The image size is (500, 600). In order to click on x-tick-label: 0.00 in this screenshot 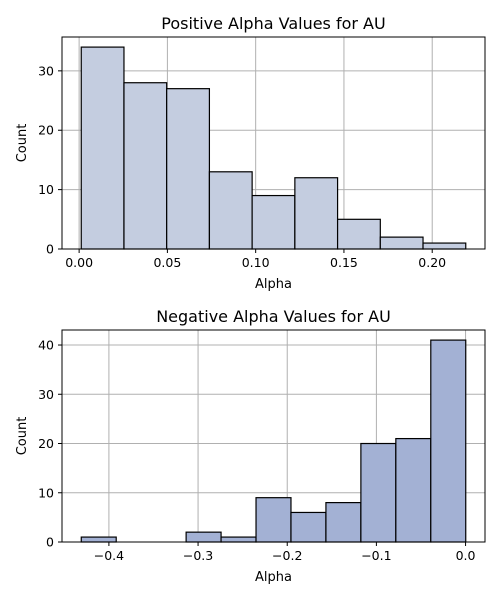, I will do `click(79, 262)`.